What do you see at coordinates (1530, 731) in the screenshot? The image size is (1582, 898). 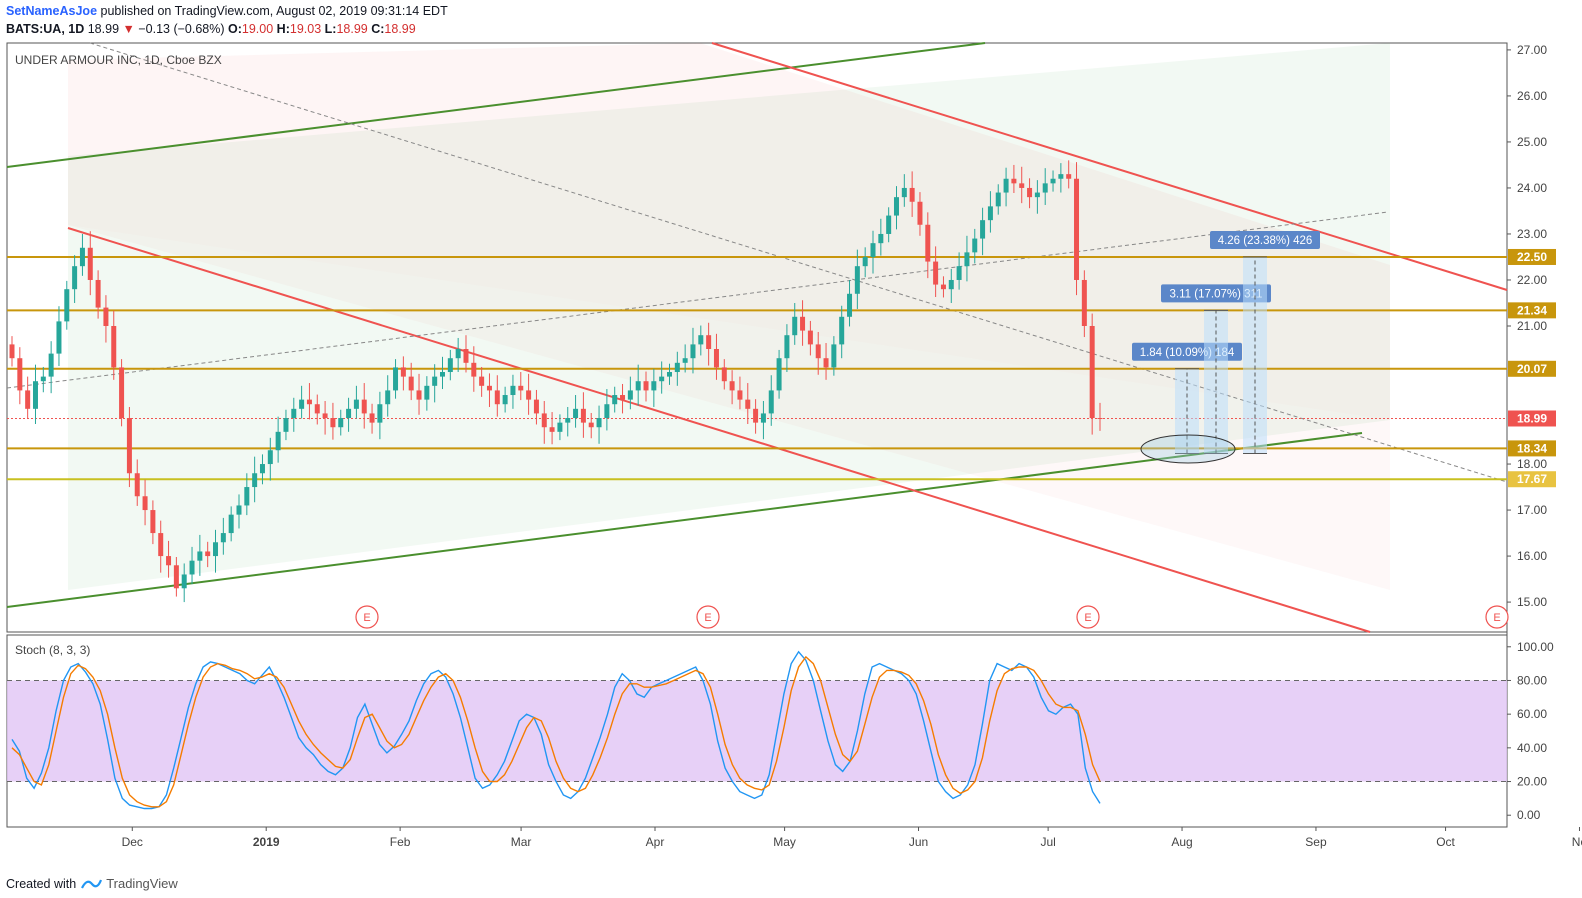 I see `stoch-axis: 100.00 80.00 60.00 40.00 20.00 0.00` at bounding box center [1530, 731].